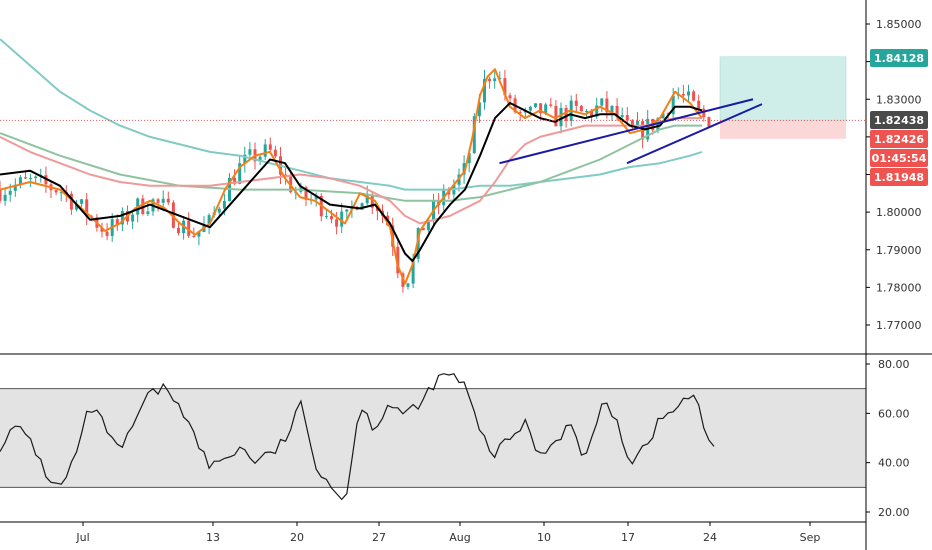  I want to click on price-tick-label: 1.83000, so click(899, 99).